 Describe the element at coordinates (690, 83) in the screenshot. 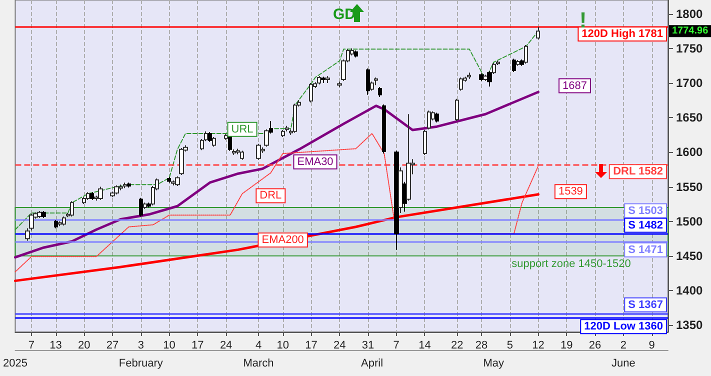

I see `y-tick-label: 1700` at that location.